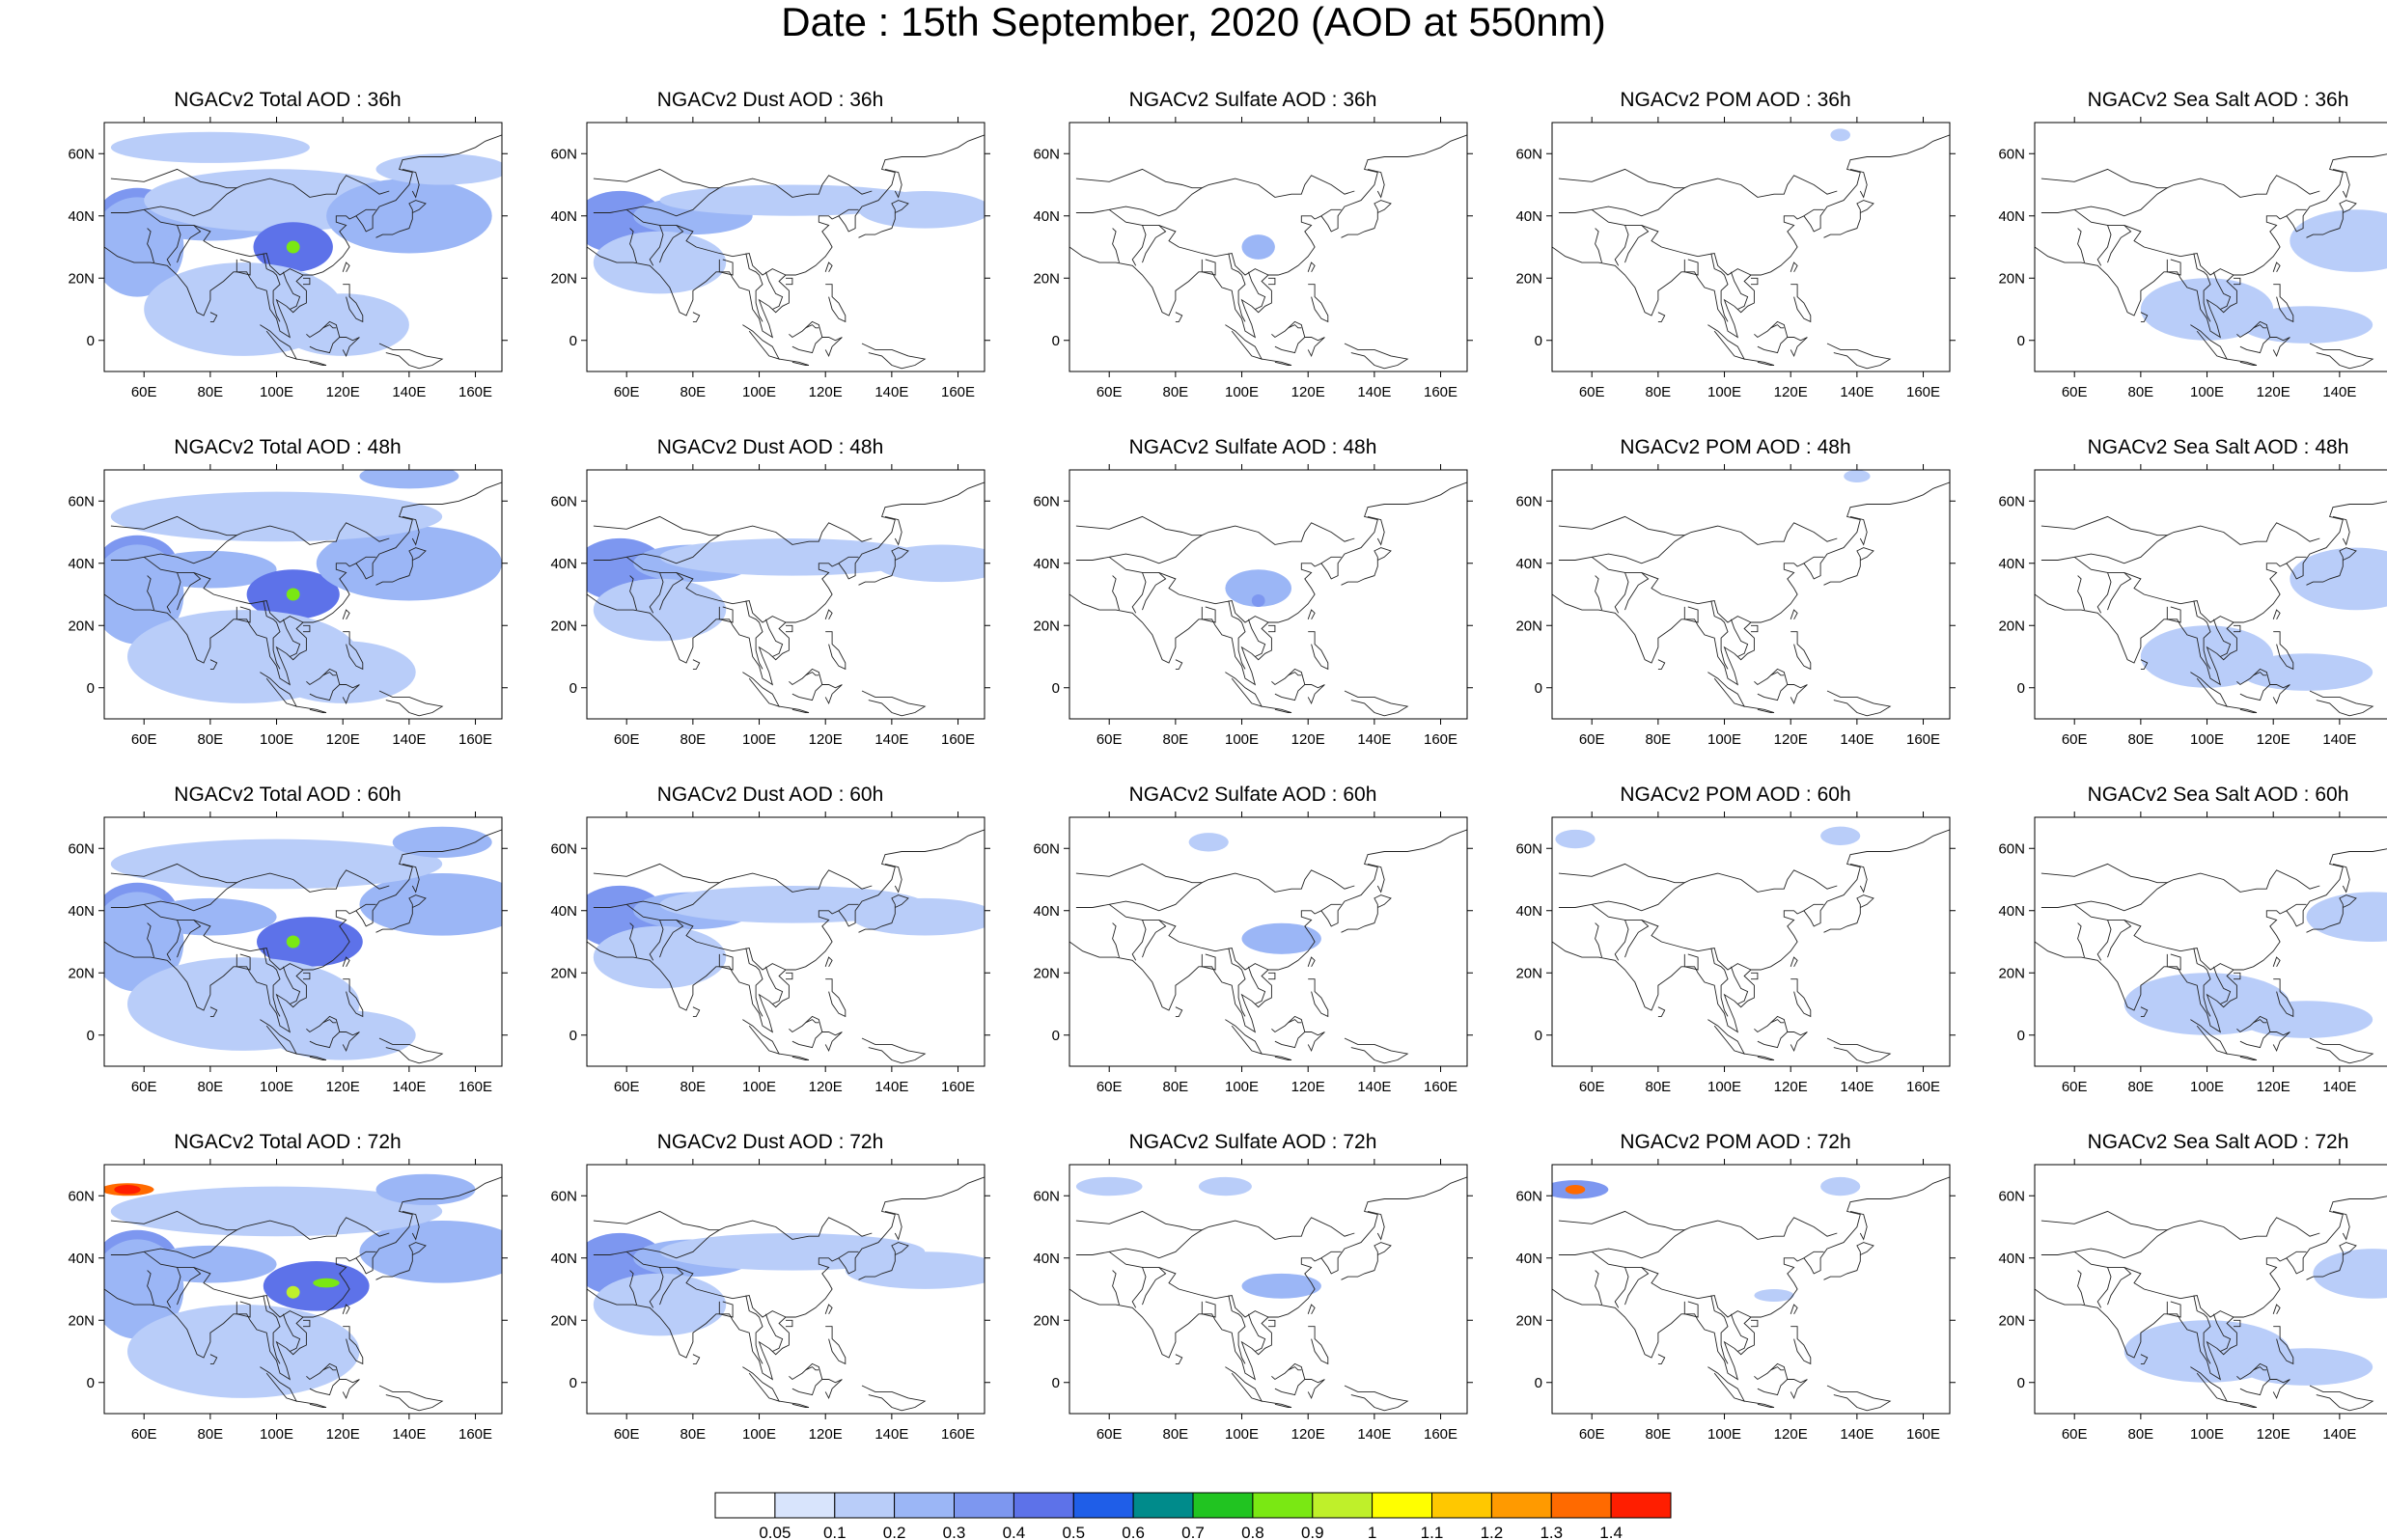  What do you see at coordinates (775, 1532) in the screenshot?
I see `colorbar-label: 0.05` at bounding box center [775, 1532].